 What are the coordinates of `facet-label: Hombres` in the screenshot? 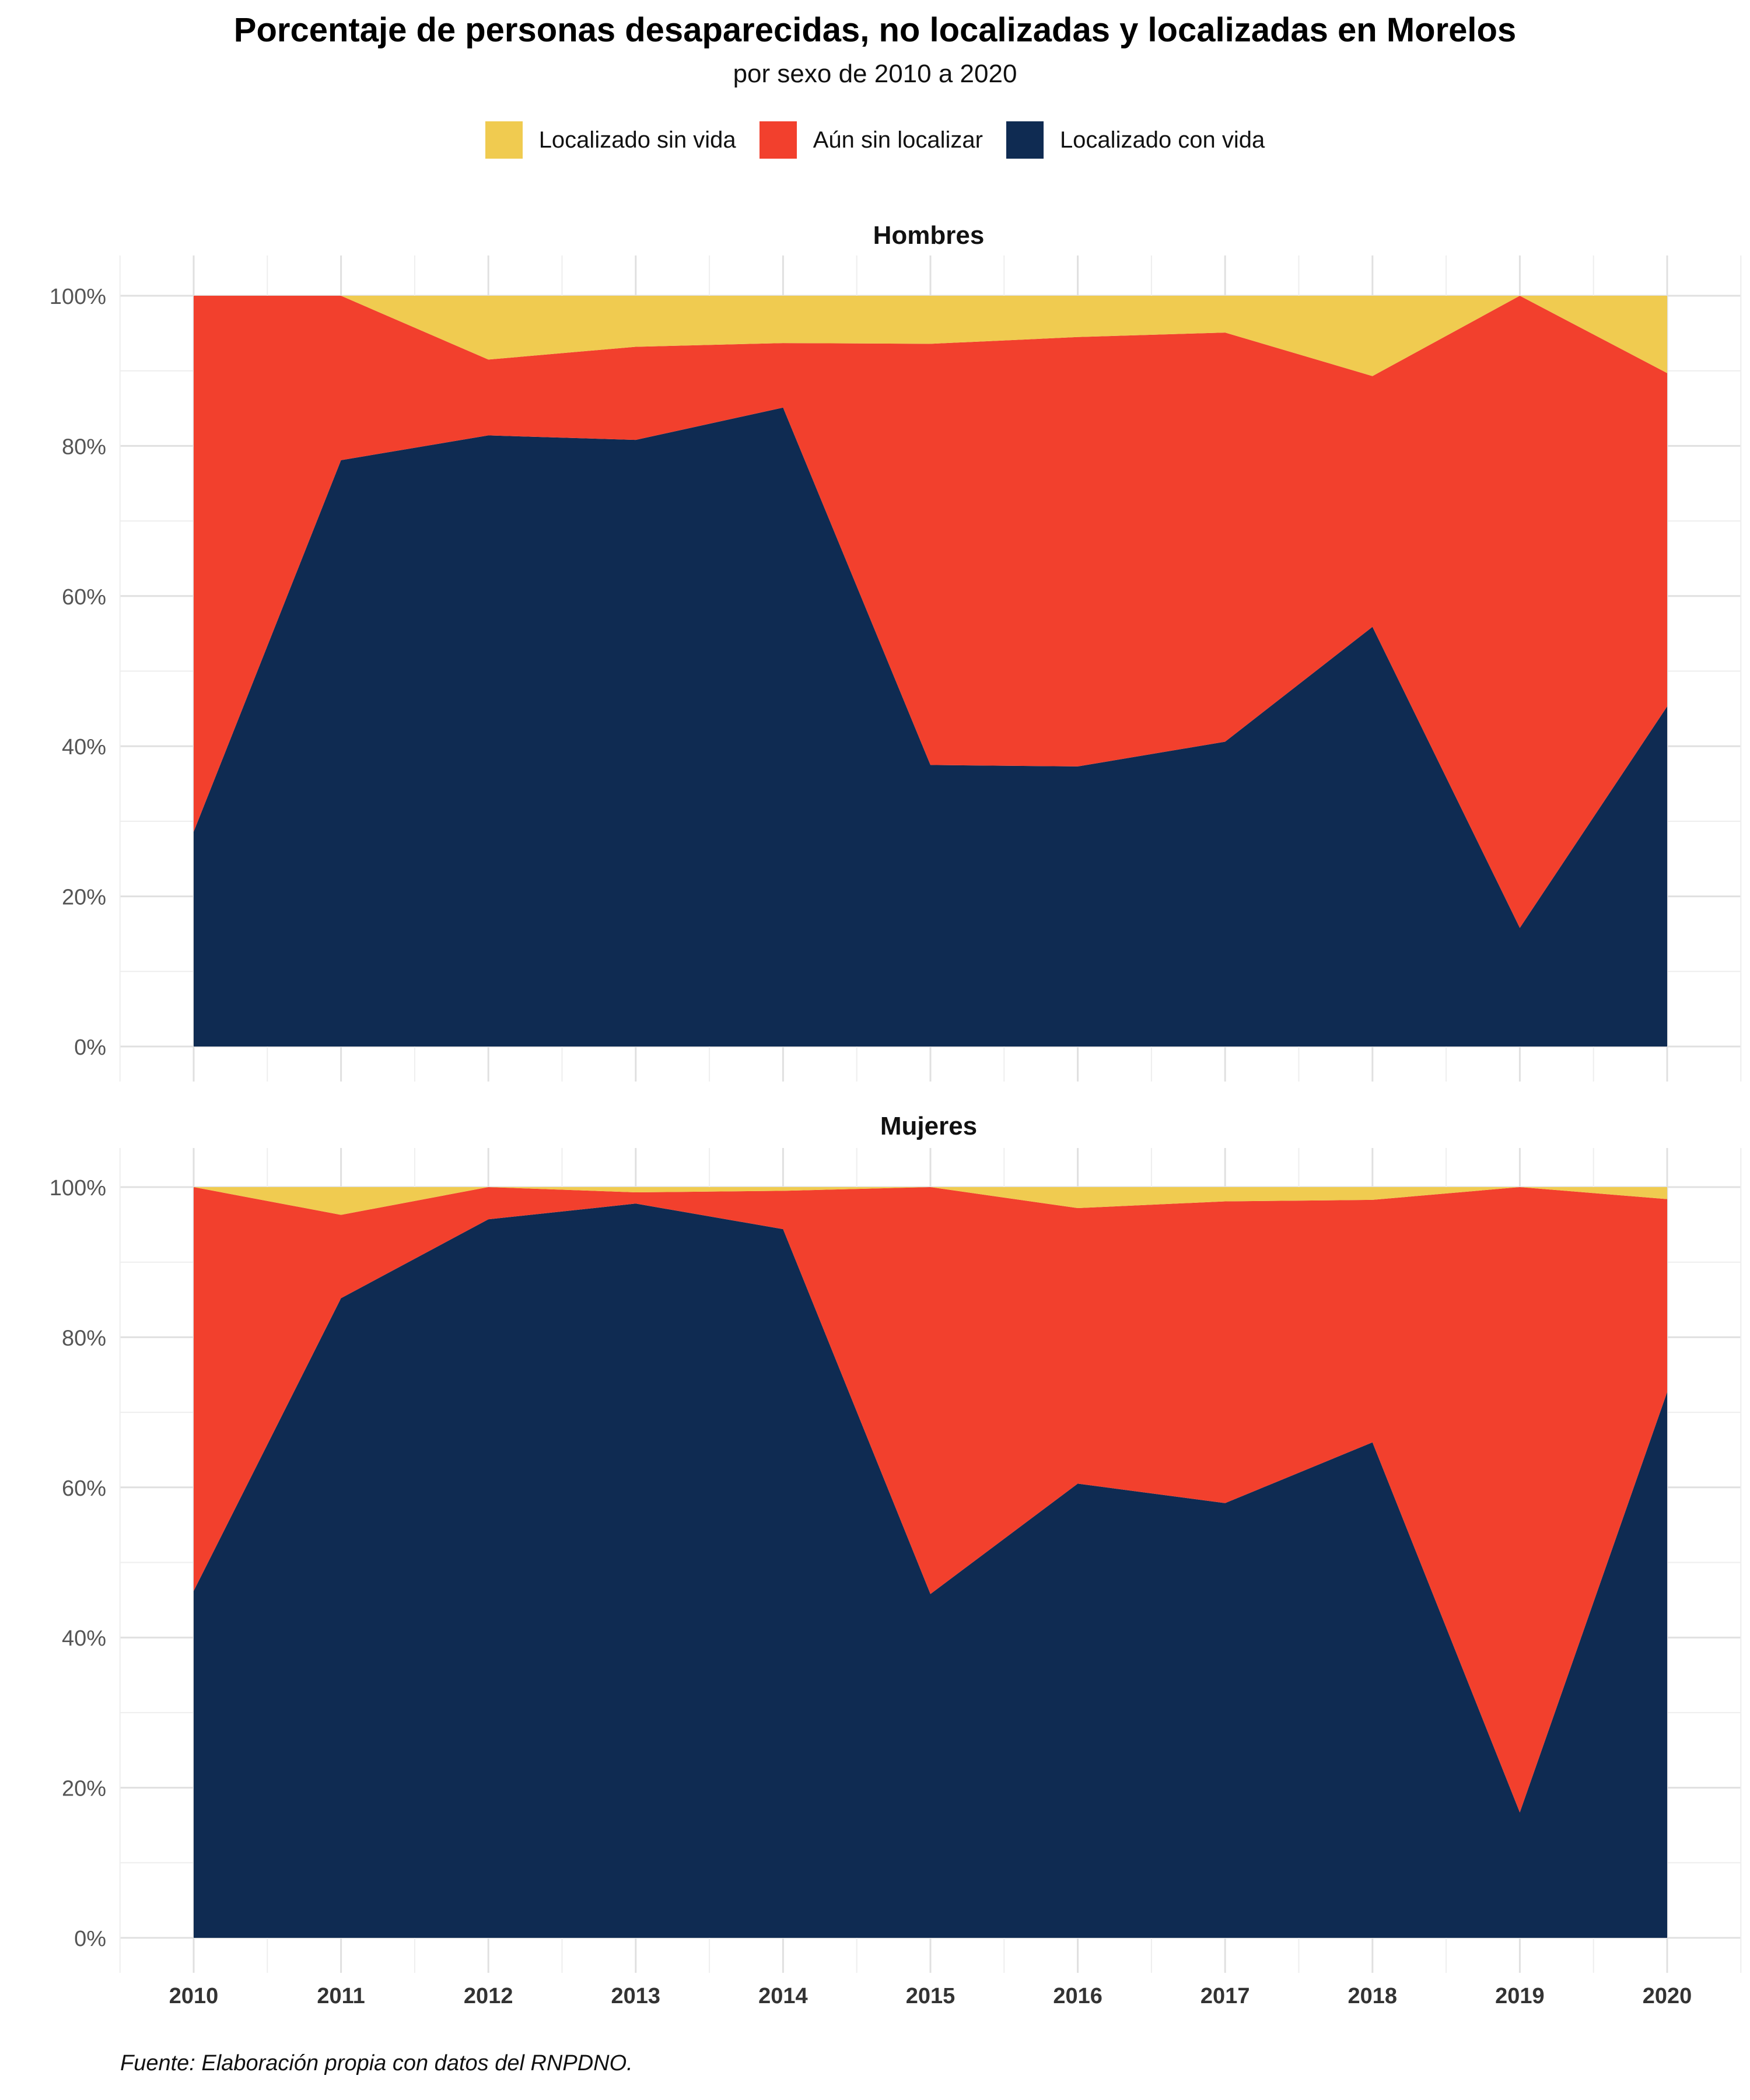 It's located at (929, 235).